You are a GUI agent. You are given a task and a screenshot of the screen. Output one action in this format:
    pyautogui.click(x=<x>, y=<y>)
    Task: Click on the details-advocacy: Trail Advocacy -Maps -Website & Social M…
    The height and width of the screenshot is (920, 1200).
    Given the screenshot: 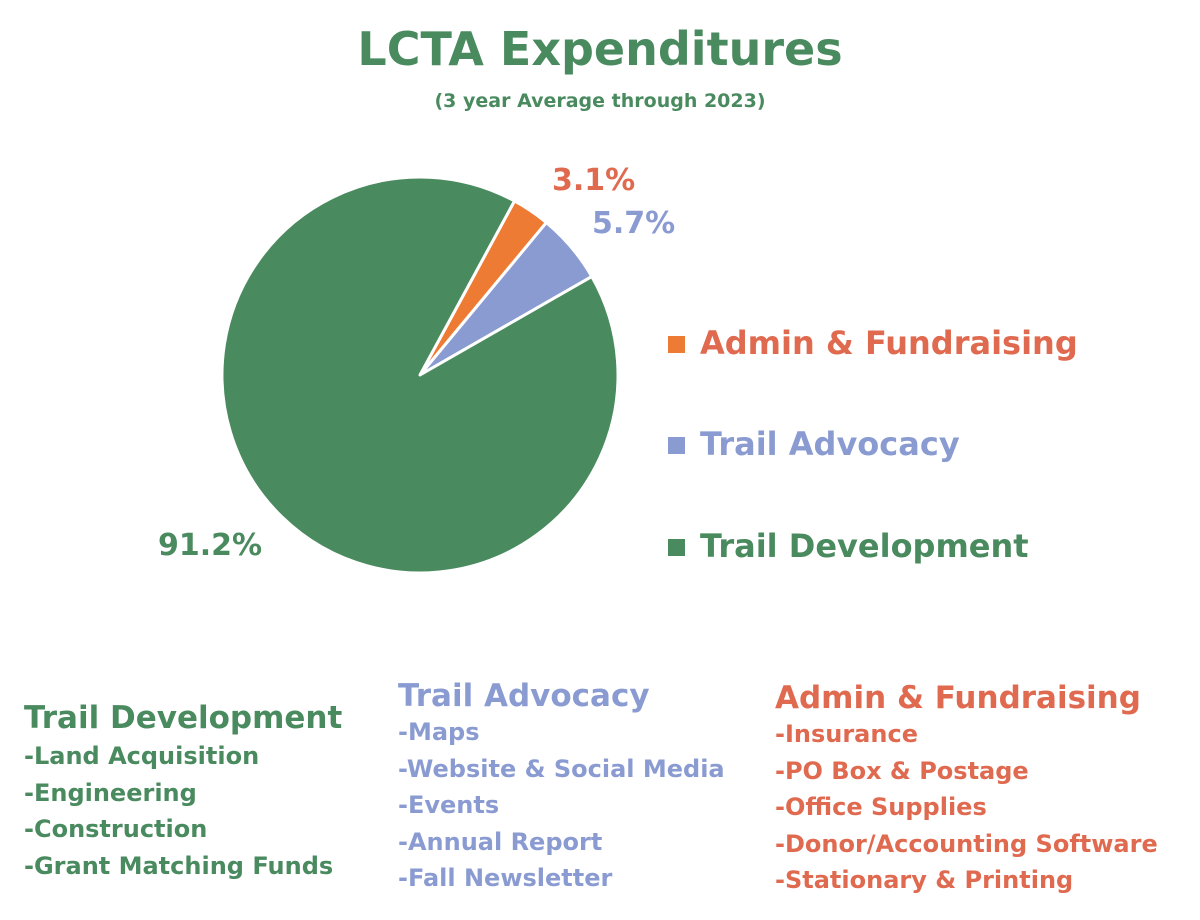 What is the action you would take?
    pyautogui.click(x=561, y=787)
    